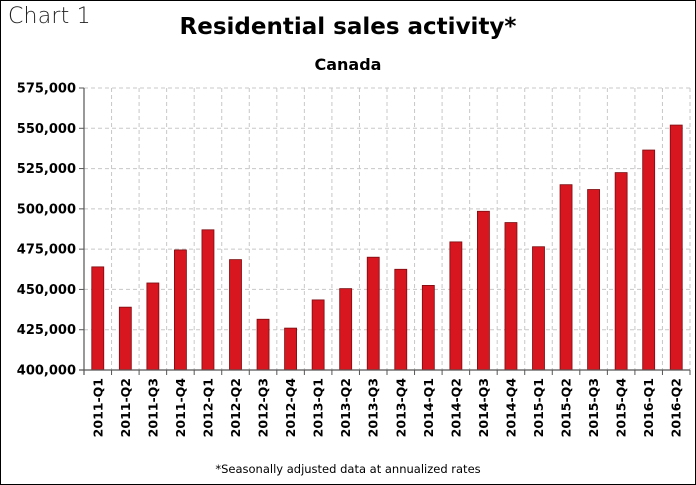  What do you see at coordinates (428, 327) in the screenshot?
I see `bar-2014-Q1` at bounding box center [428, 327].